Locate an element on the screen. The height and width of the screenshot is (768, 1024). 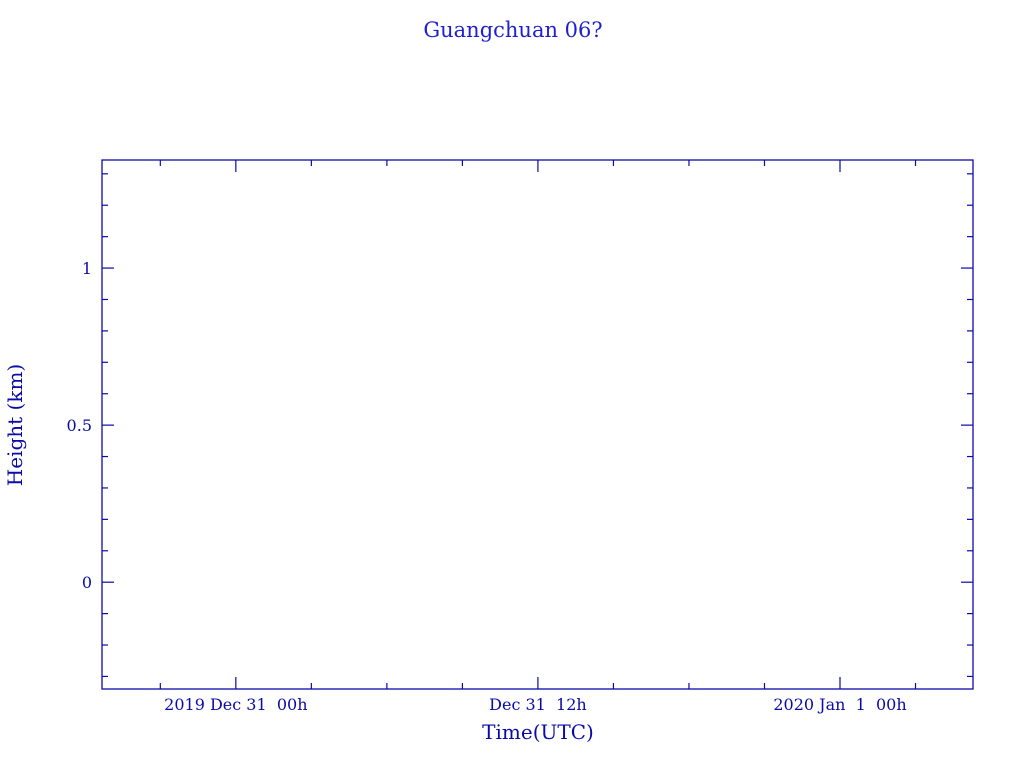
x-tick-labels: 2019 Dec 31 00h Dec 31 12h 2020 Jan 1 00h is located at coordinates (535, 704).